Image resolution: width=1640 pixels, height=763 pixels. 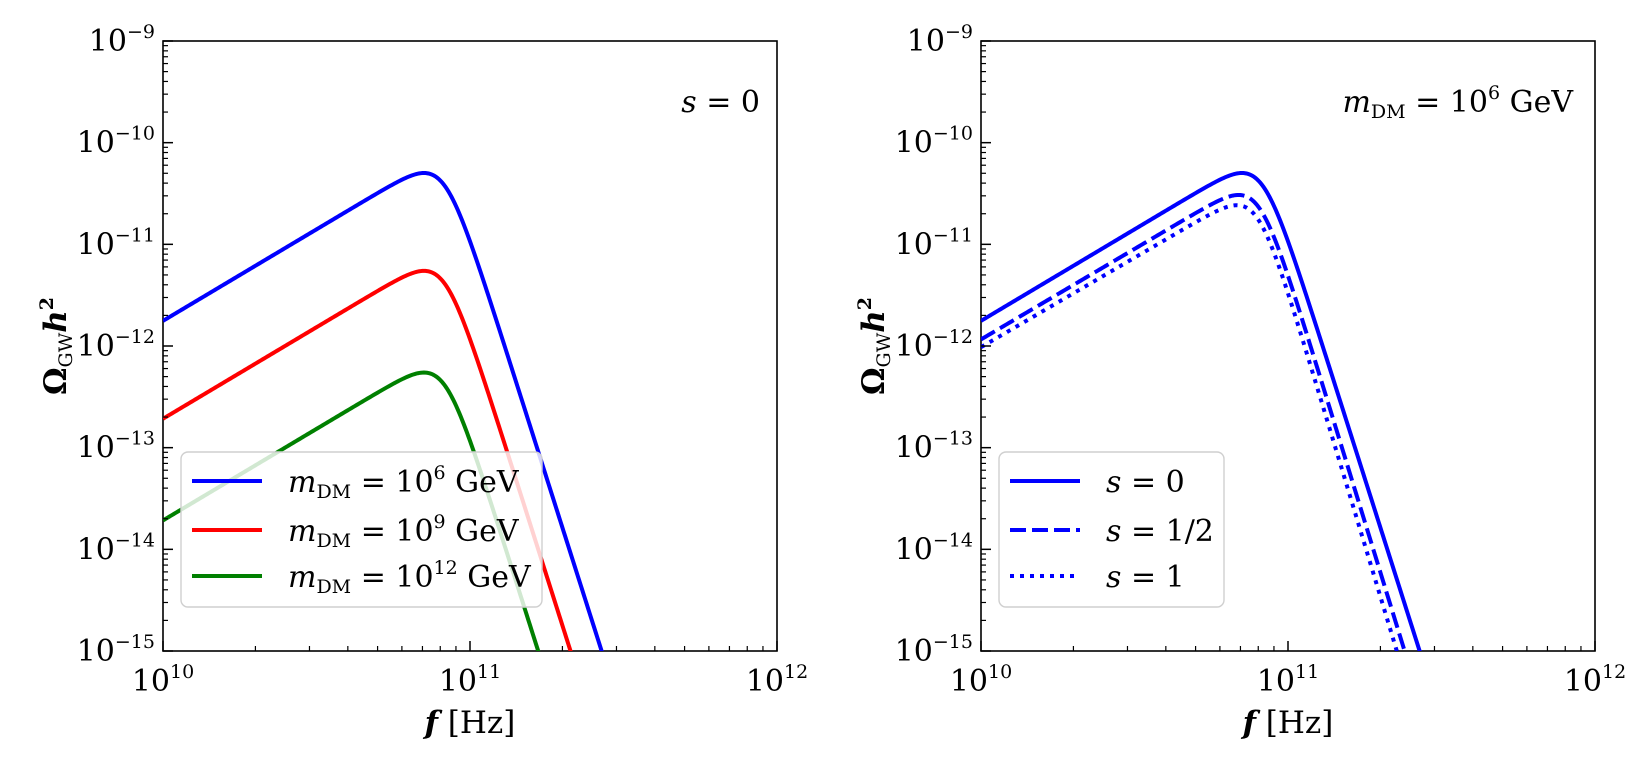 What do you see at coordinates (1097, 482) in the screenshot?
I see `legend-entry: s = 0` at bounding box center [1097, 482].